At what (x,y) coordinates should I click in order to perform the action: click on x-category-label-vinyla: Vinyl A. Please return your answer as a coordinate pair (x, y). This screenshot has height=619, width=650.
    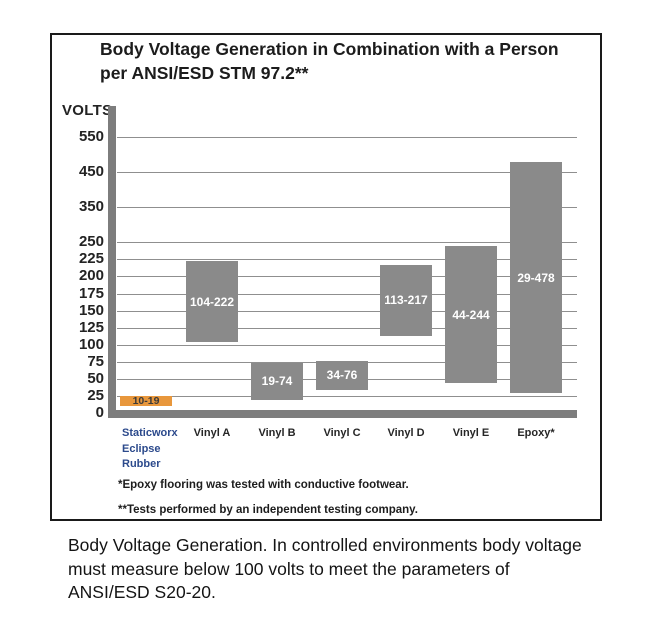
    Looking at the image, I should click on (212, 433).